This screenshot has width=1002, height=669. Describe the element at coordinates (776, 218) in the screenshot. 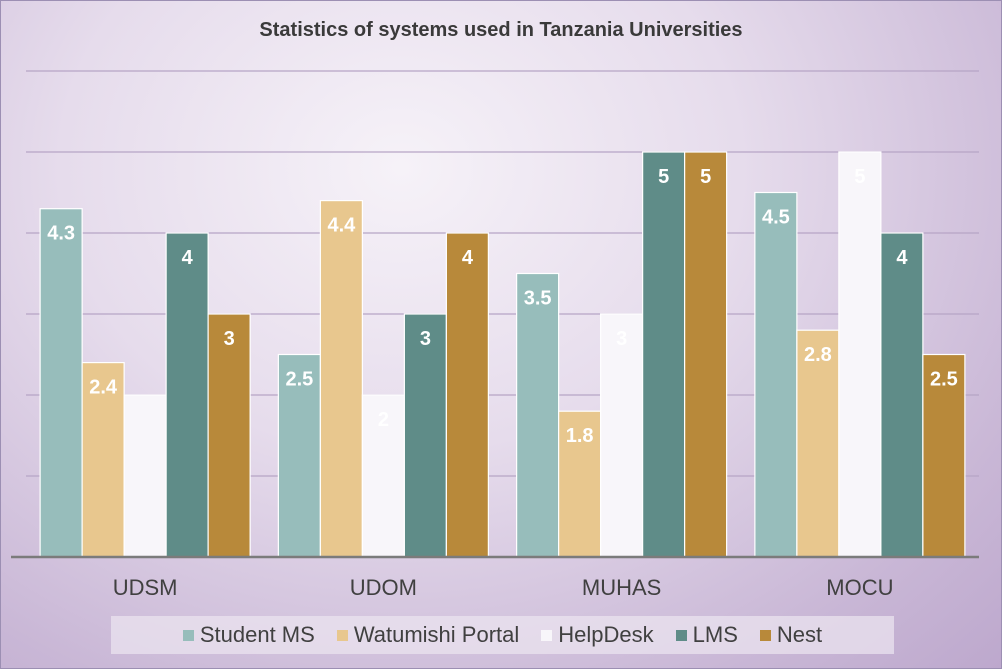

I see `data-label: 4.5` at that location.